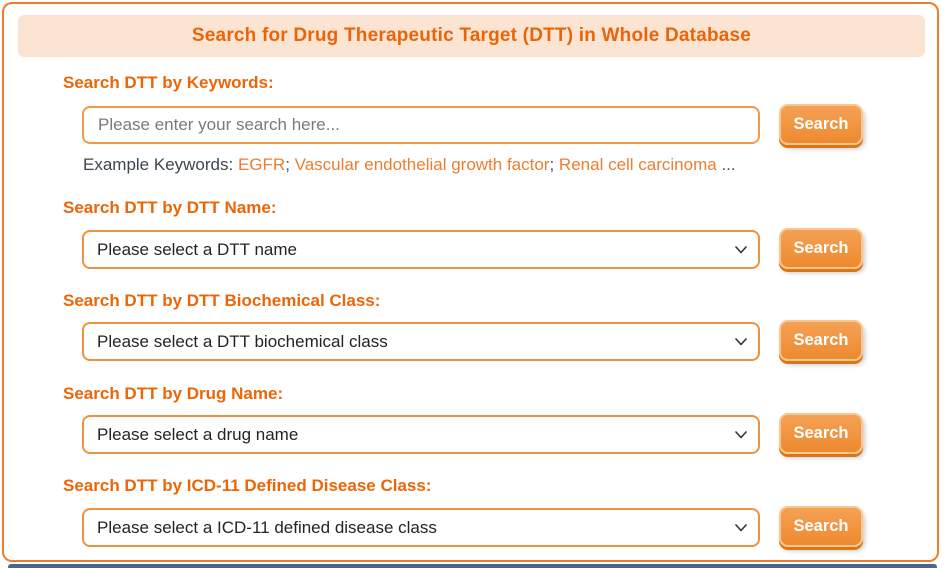  I want to click on drug-name-section-label: Search DTT by Drug Name:, so click(173, 393).